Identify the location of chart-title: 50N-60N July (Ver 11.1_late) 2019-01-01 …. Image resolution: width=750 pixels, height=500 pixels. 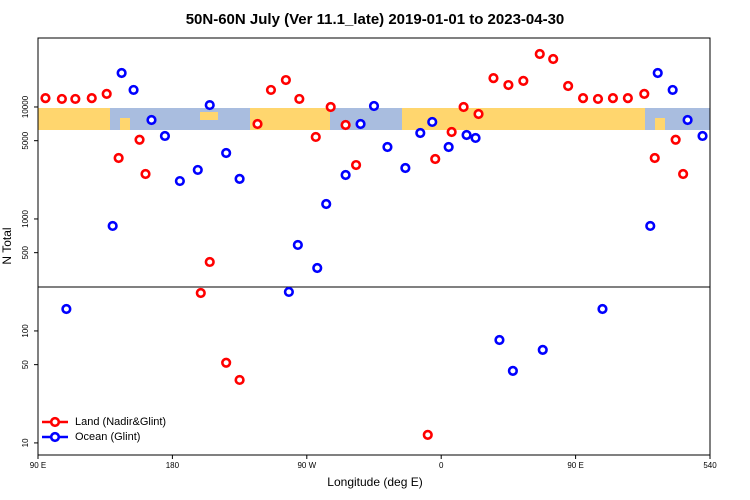
(375, 19).